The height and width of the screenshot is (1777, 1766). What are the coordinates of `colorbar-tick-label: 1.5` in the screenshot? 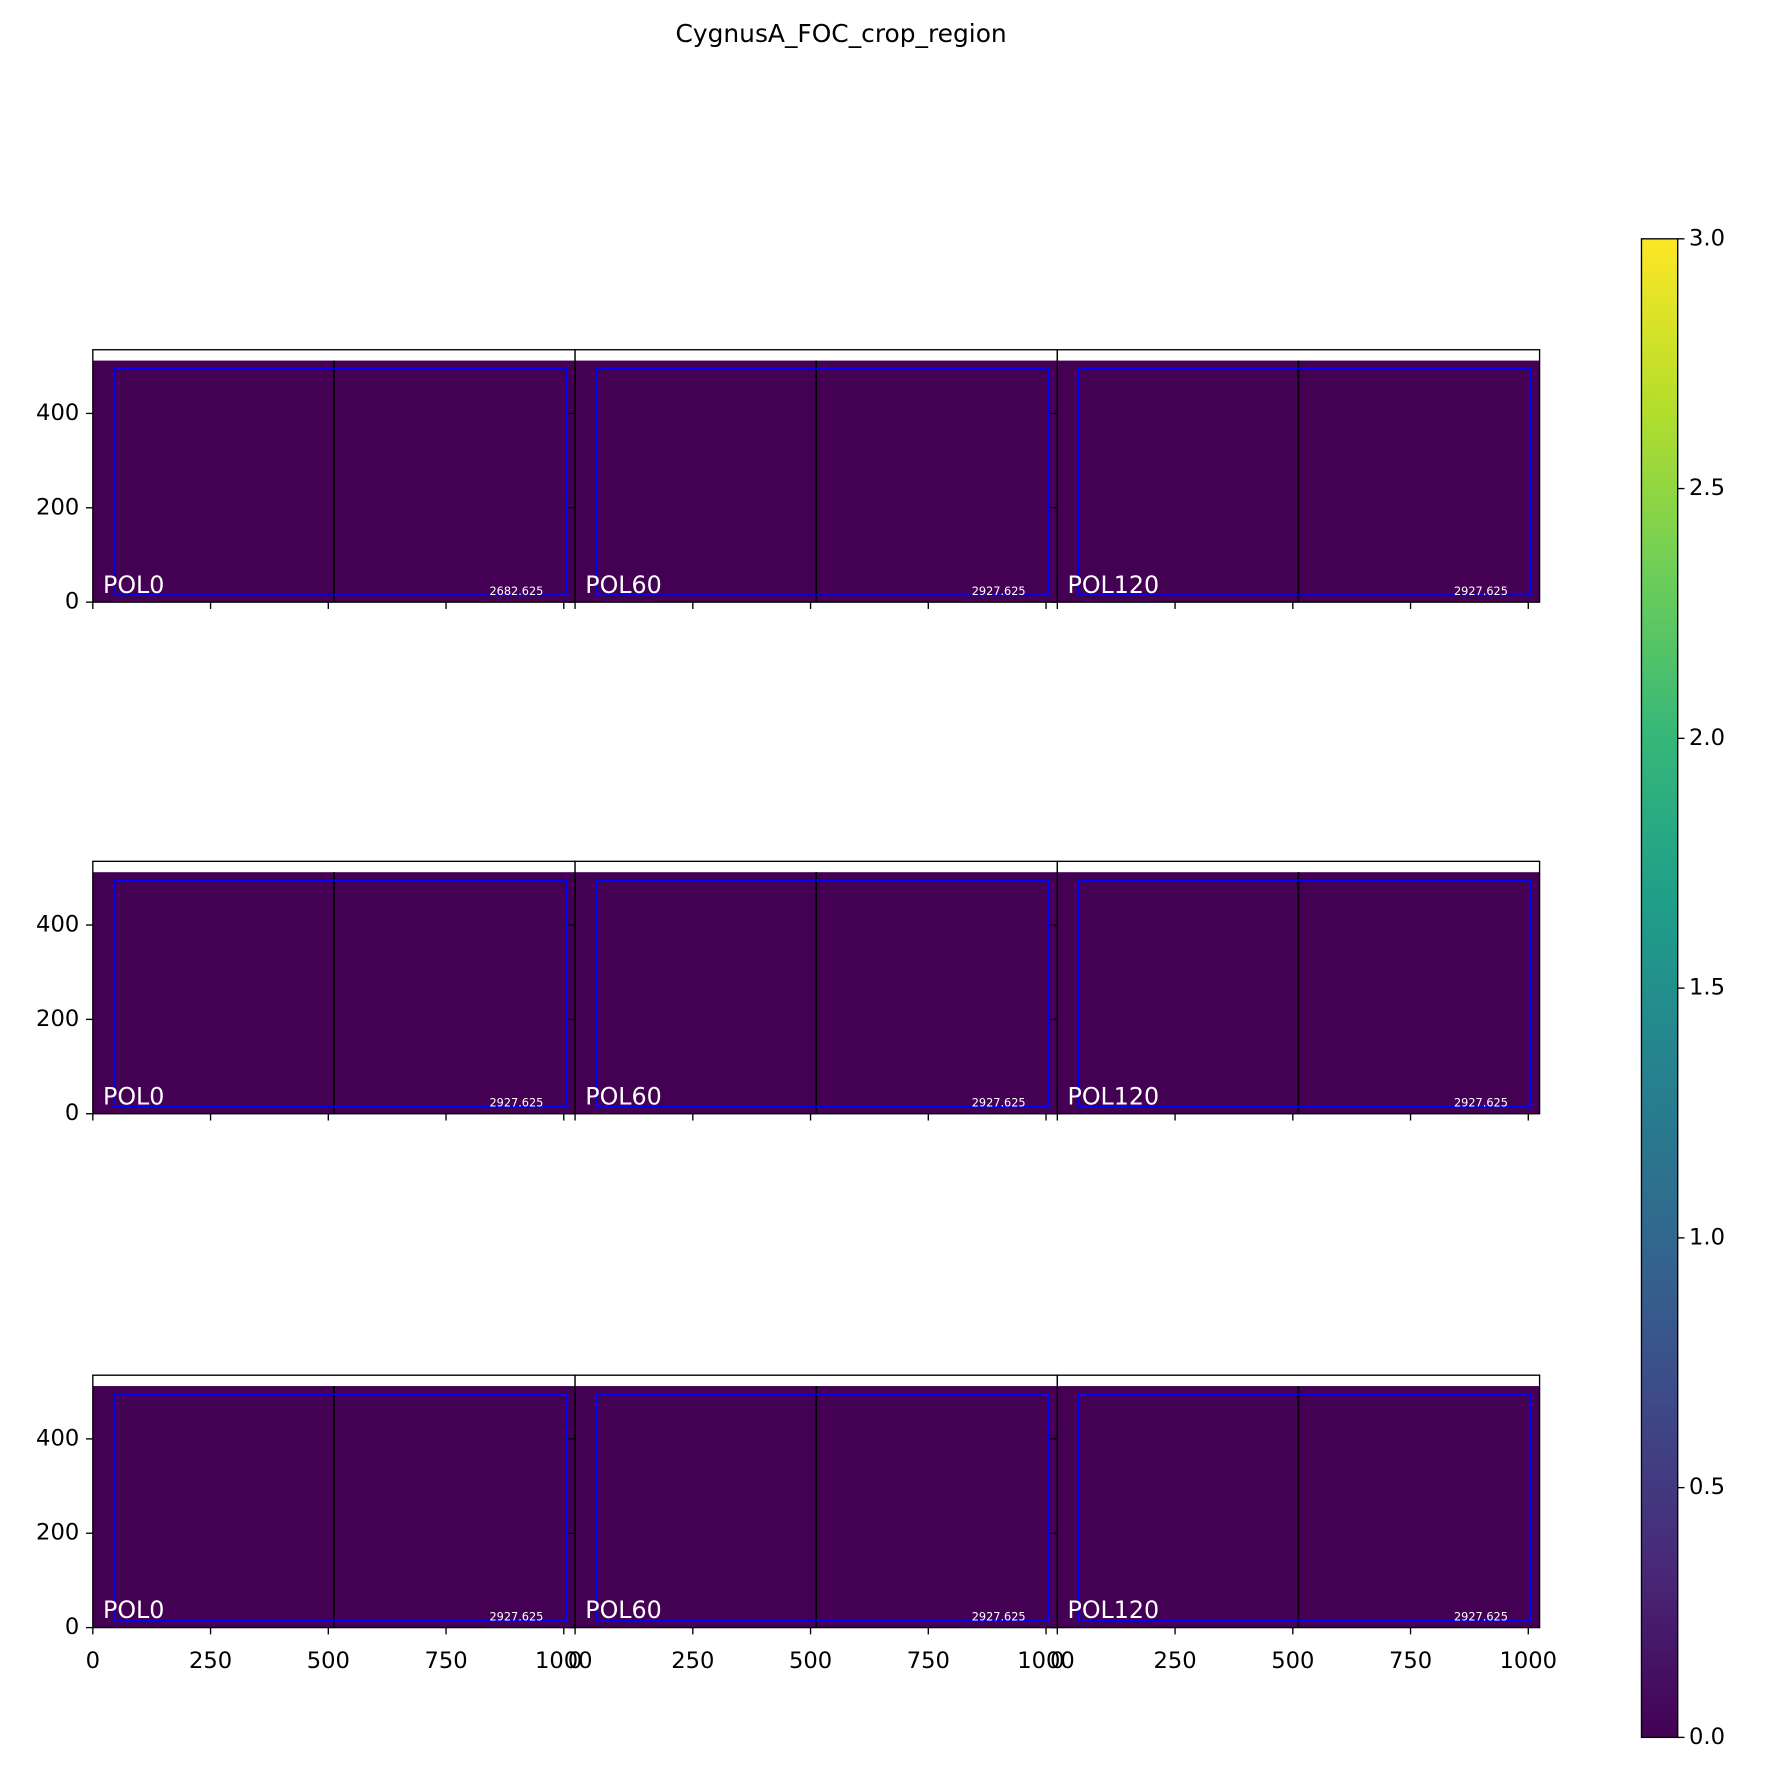 It's located at (1707, 988).